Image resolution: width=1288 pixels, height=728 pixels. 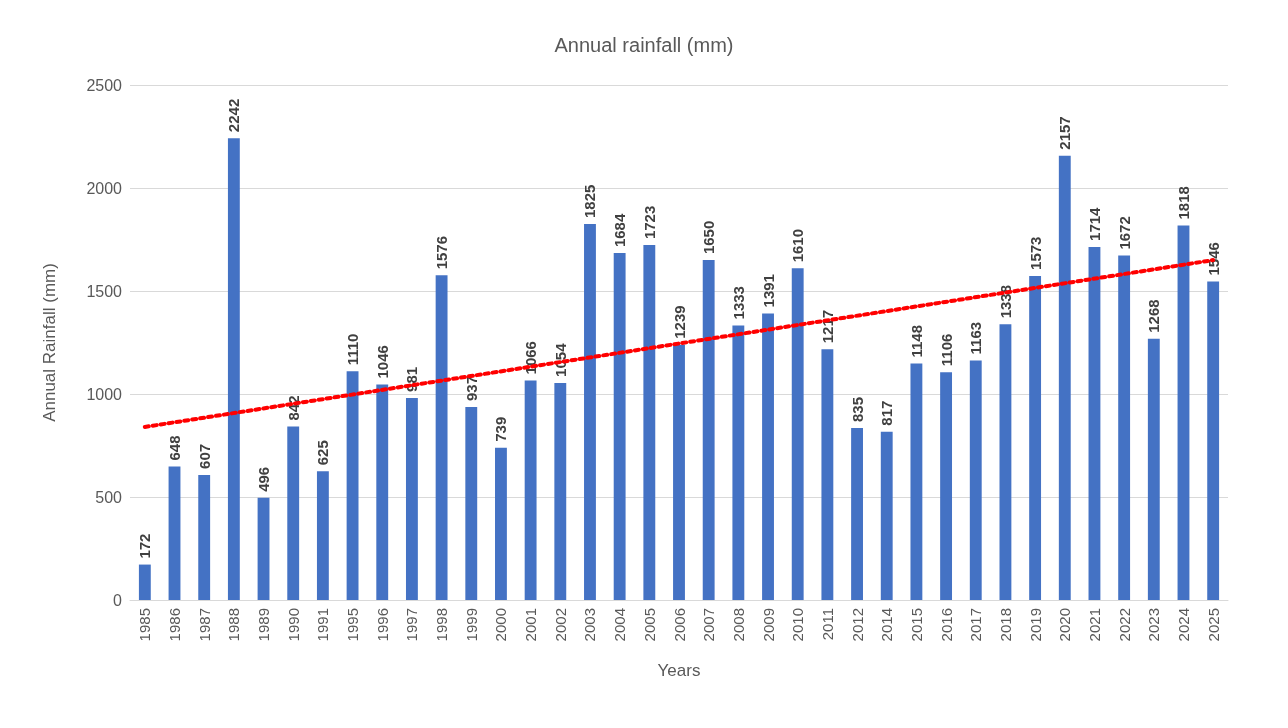 I want to click on x-tick-label: 2006, so click(x=679, y=625).